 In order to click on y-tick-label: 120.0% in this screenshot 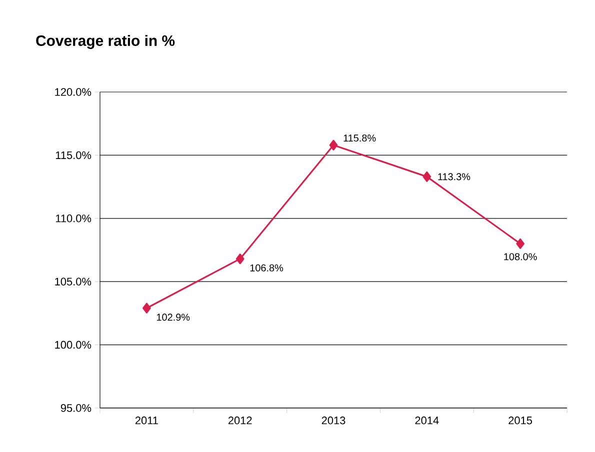, I will do `click(73, 92)`.